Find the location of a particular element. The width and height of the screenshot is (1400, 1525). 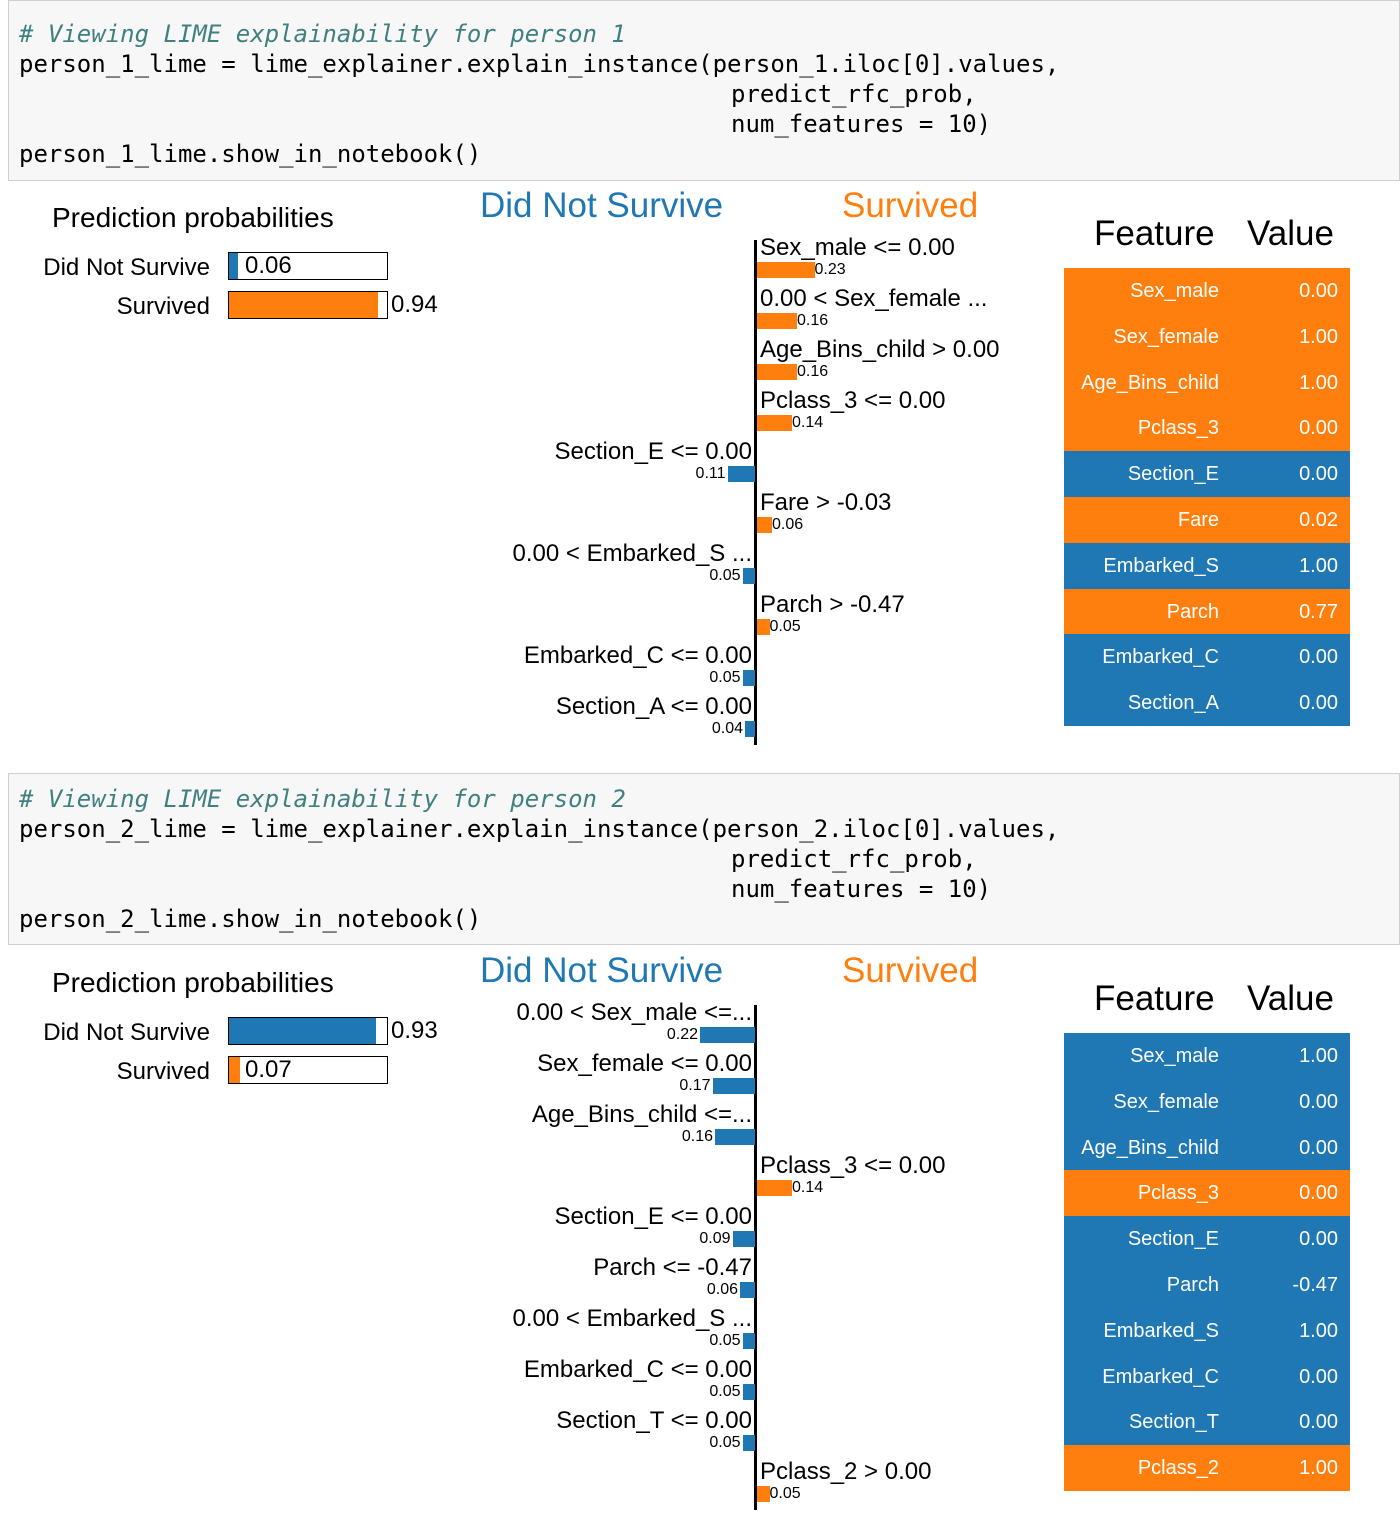

feature-label: Fare > -0.03 is located at coordinates (826, 502).